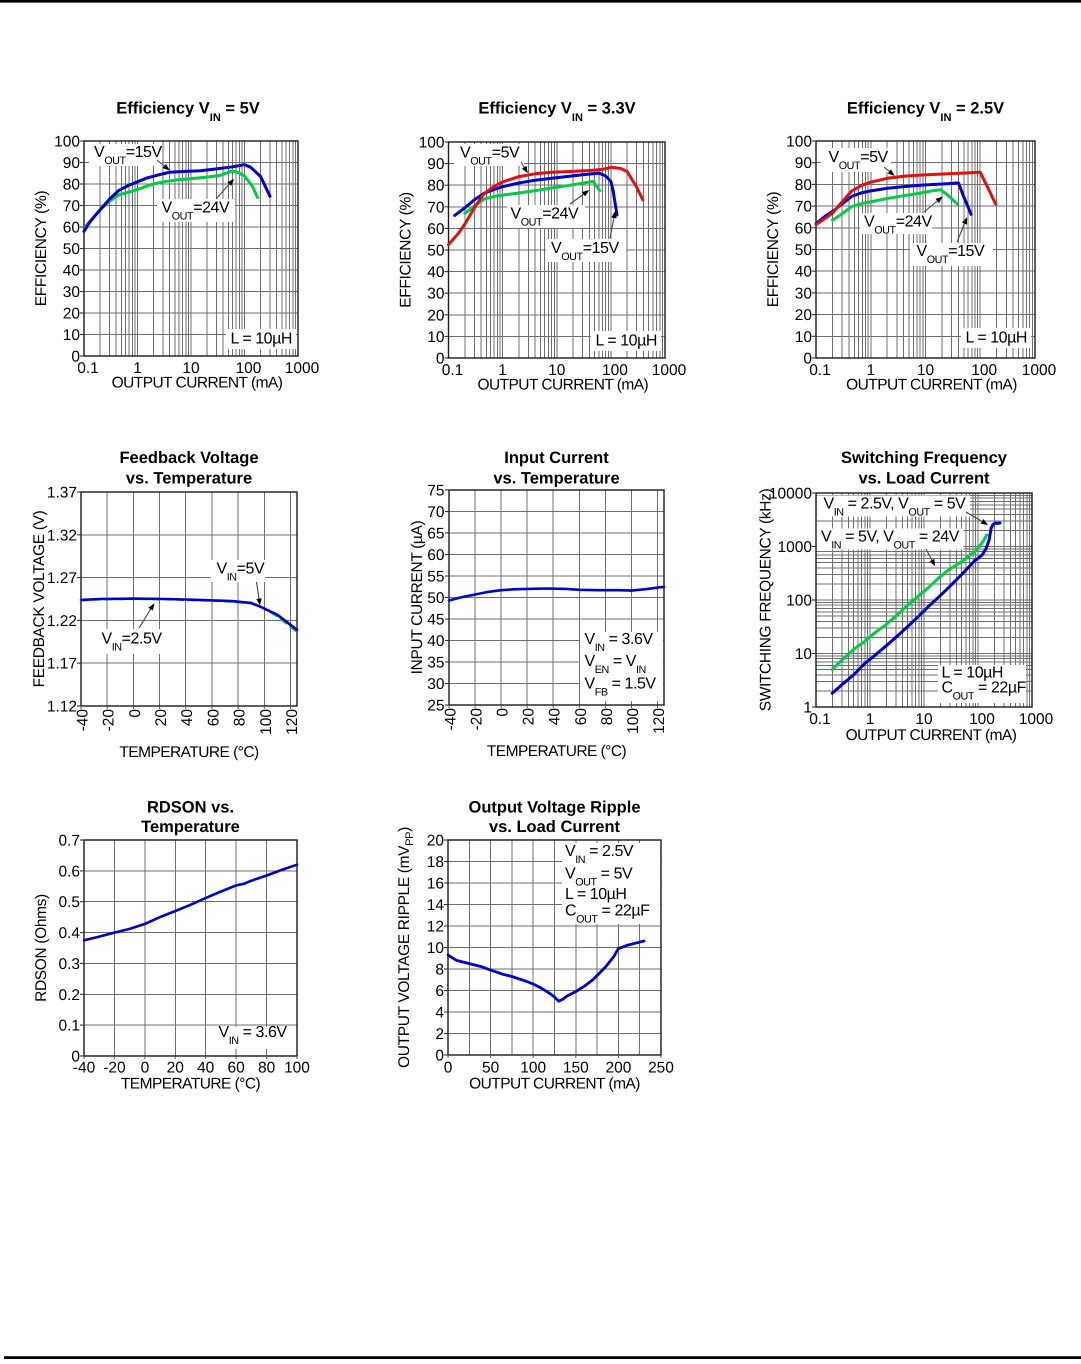 Image resolution: width=1081 pixels, height=1364 pixels. Describe the element at coordinates (69, 995) in the screenshot. I see `svg-text: 0.2` at that location.